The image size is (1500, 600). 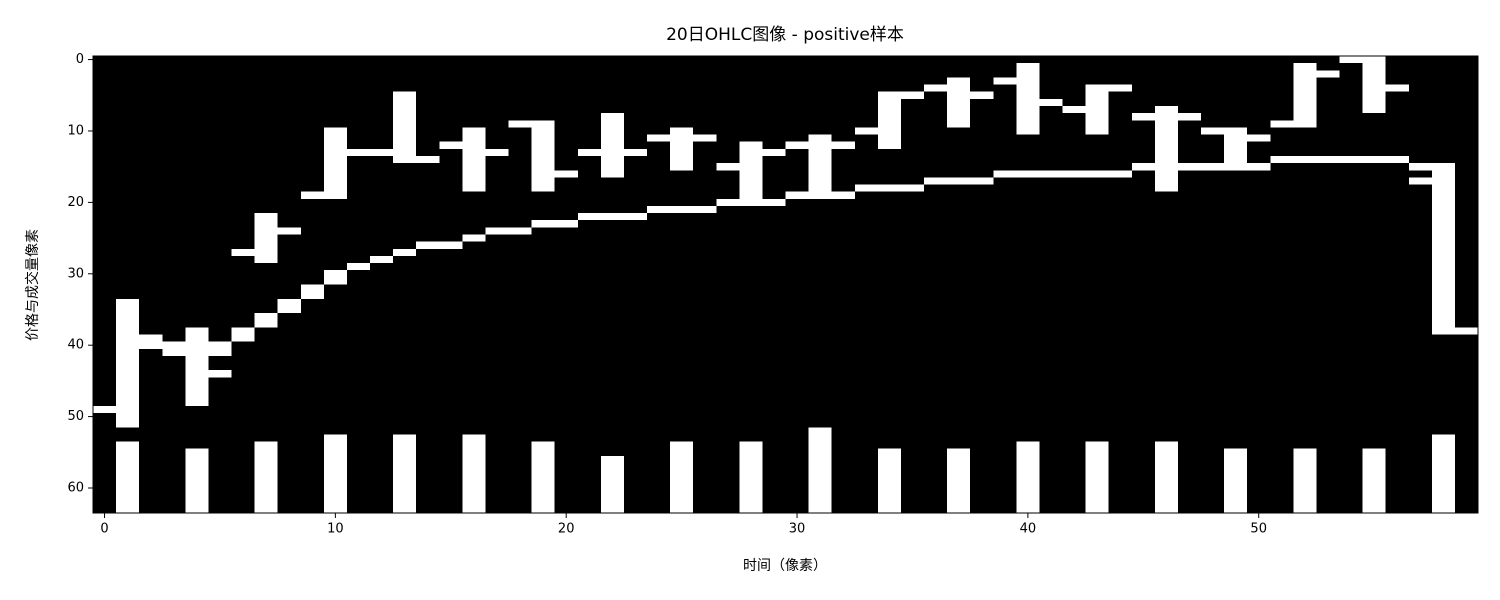 I want to click on x-axis-label: 时间（像素）, so click(x=785, y=566).